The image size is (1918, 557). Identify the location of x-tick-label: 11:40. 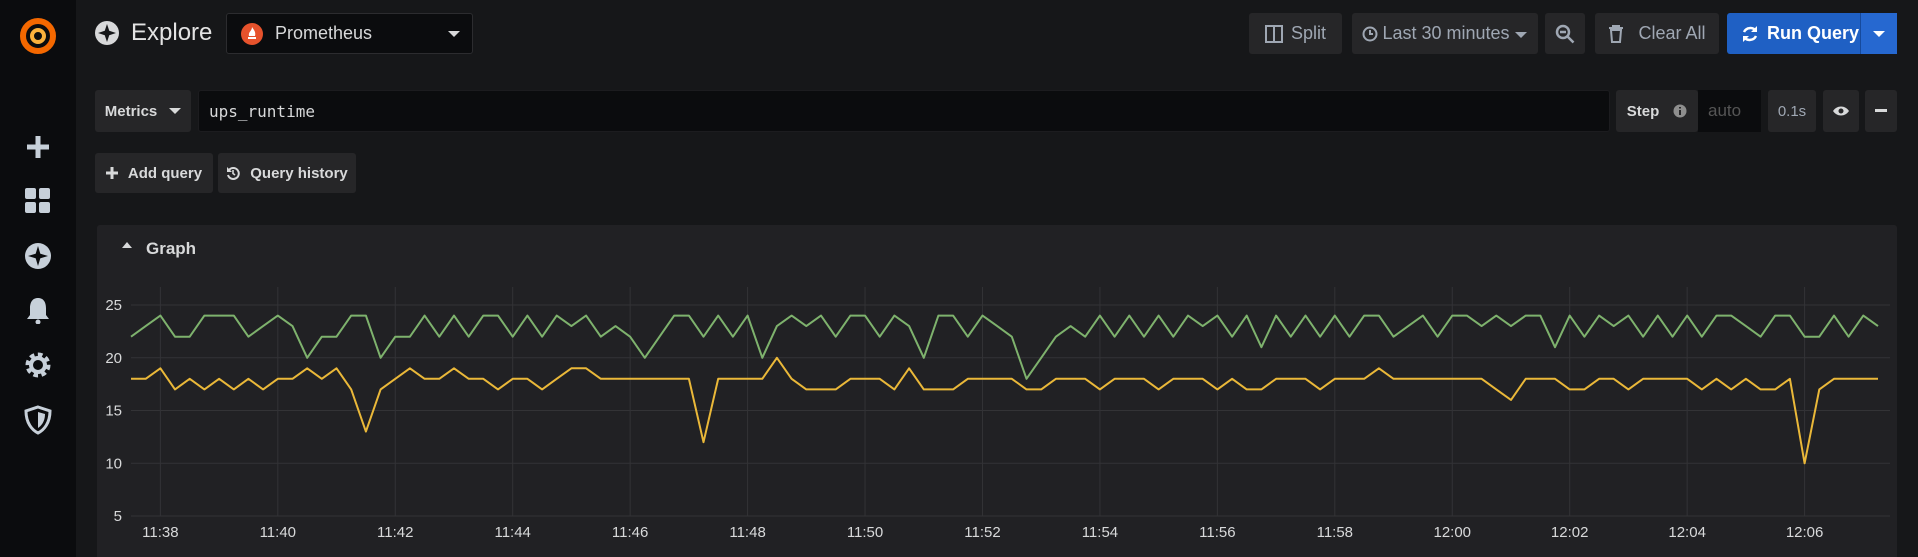
(278, 532).